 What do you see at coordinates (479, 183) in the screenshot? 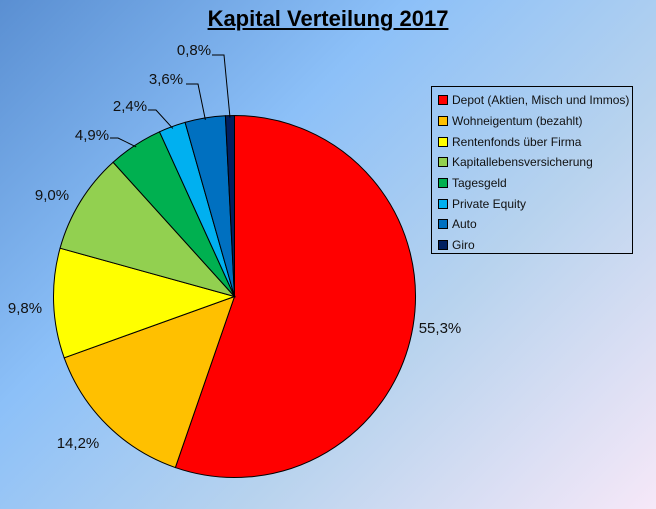
I see `legend-label: Tagesgeld` at bounding box center [479, 183].